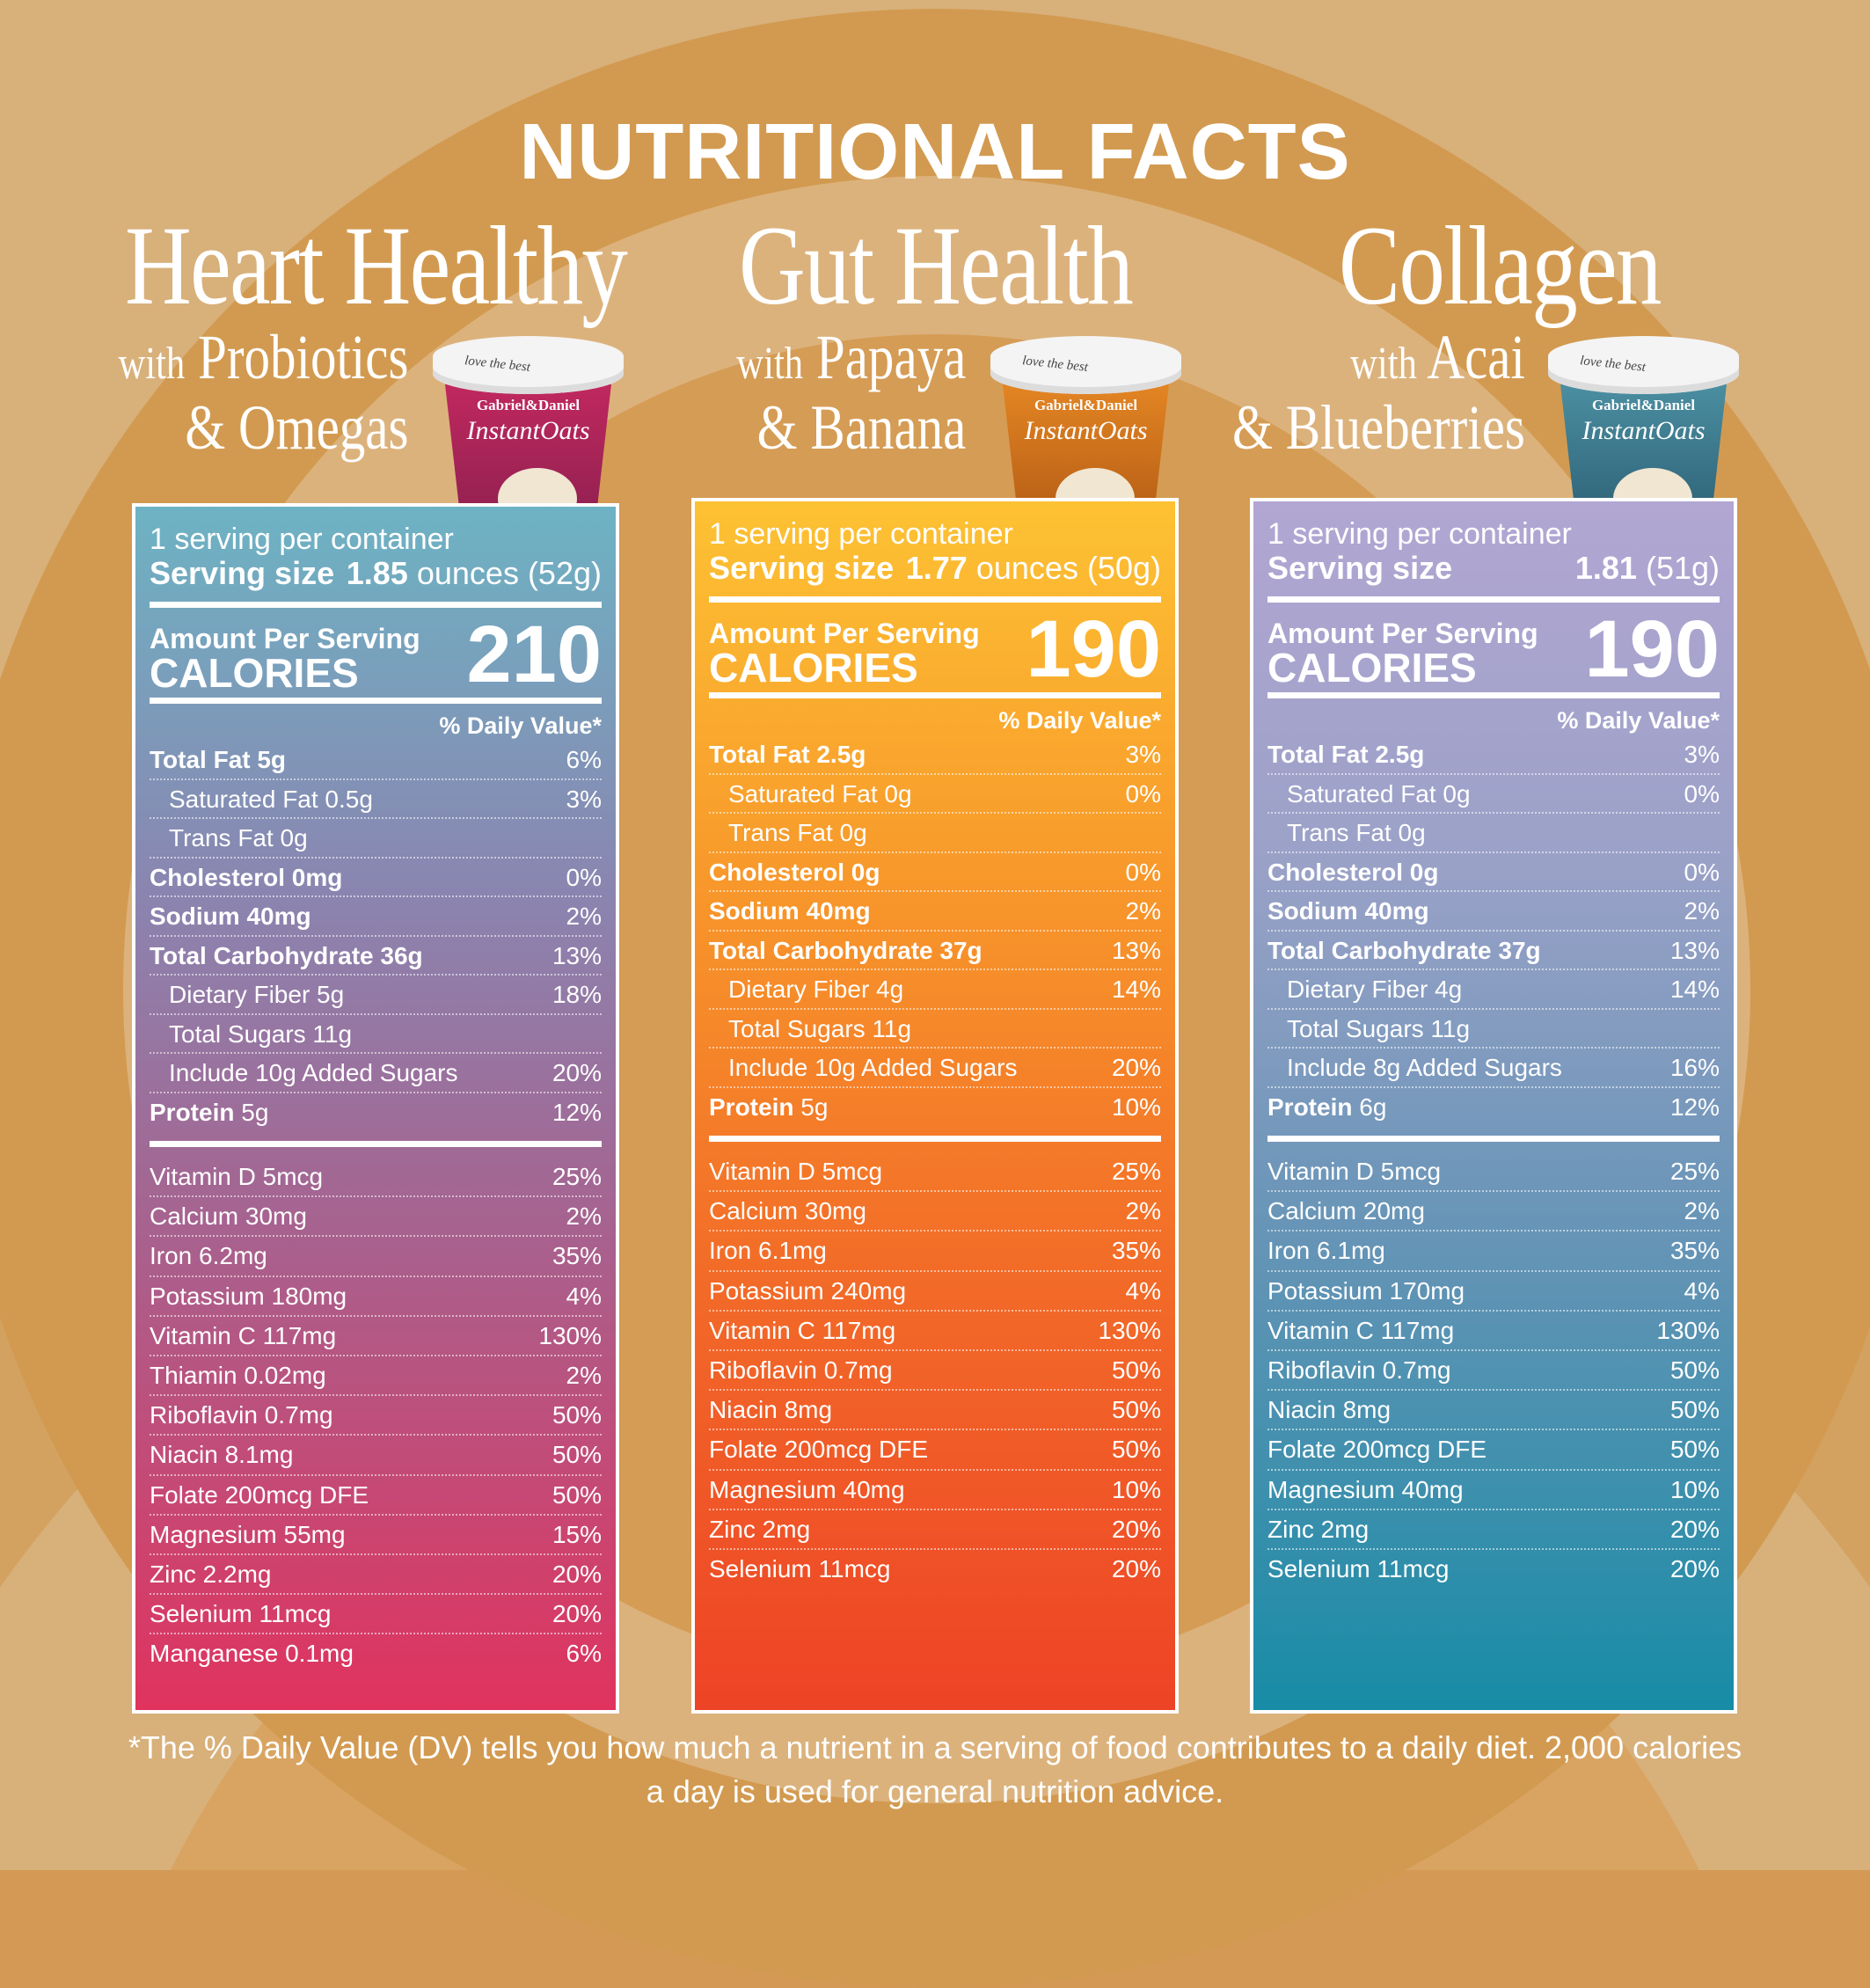  What do you see at coordinates (222, 1455) in the screenshot?
I see `vitamin-name: Niacin 8.1mg` at bounding box center [222, 1455].